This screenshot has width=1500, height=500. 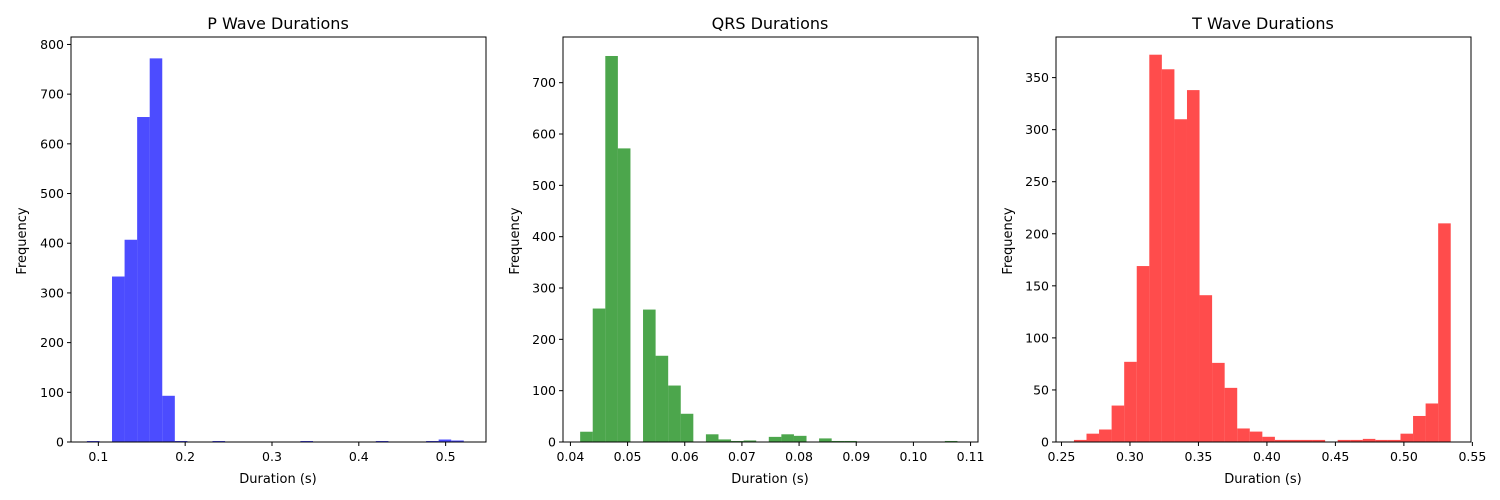 I want to click on x-tick-label: 0.35, so click(x=1199, y=456).